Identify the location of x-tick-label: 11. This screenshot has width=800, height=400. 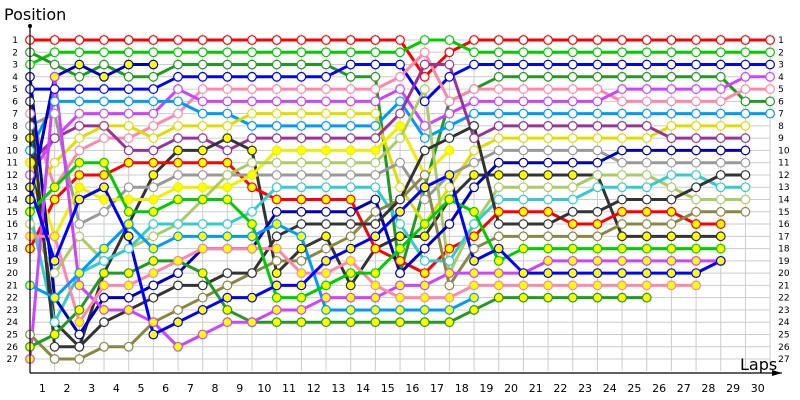
(289, 388).